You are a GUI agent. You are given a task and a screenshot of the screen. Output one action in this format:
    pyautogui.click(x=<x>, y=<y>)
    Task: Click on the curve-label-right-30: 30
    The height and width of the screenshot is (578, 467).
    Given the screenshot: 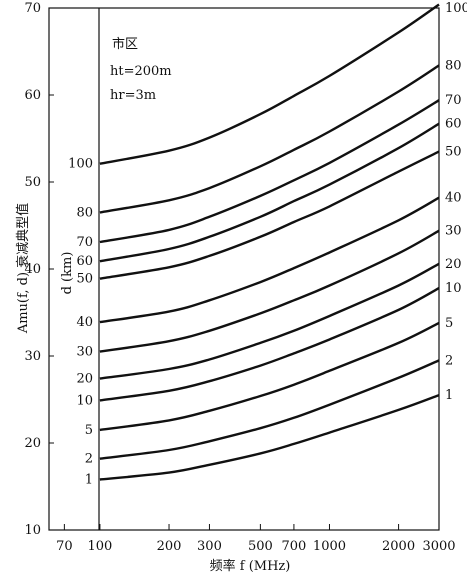 What is the action you would take?
    pyautogui.click(x=453, y=231)
    